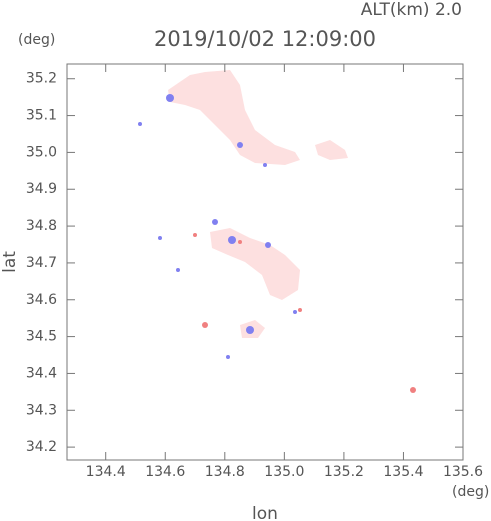  I want to click on x-tick-label: 134.4, so click(106, 472).